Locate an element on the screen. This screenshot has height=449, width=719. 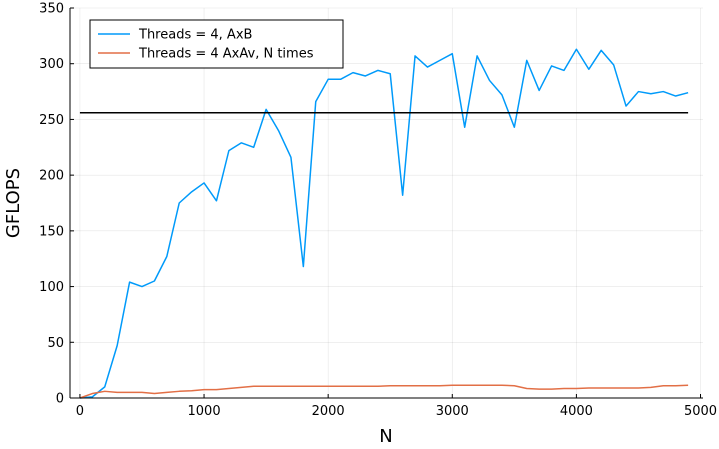
x-tick-label: 3000 is located at coordinates (452, 411).